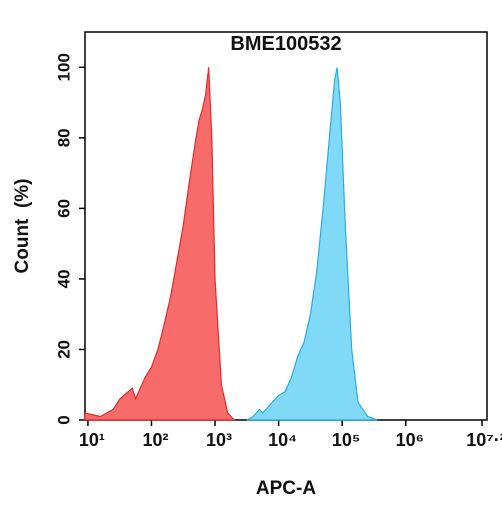  Describe the element at coordinates (282, 440) in the screenshot. I see `x-tick-label: 10⁴` at that location.